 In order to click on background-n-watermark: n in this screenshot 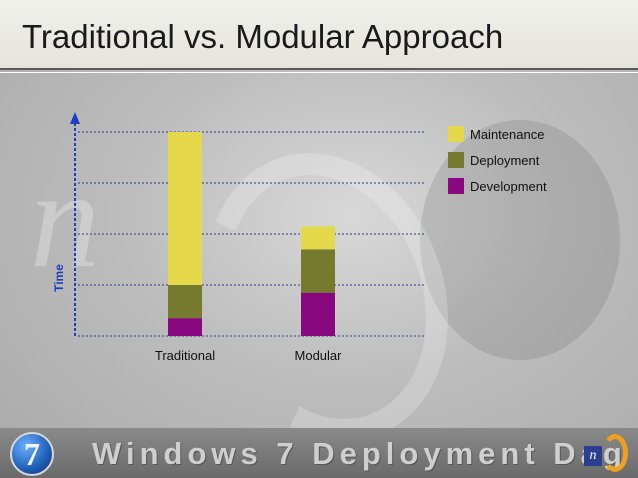, I will do `click(65, 219)`.